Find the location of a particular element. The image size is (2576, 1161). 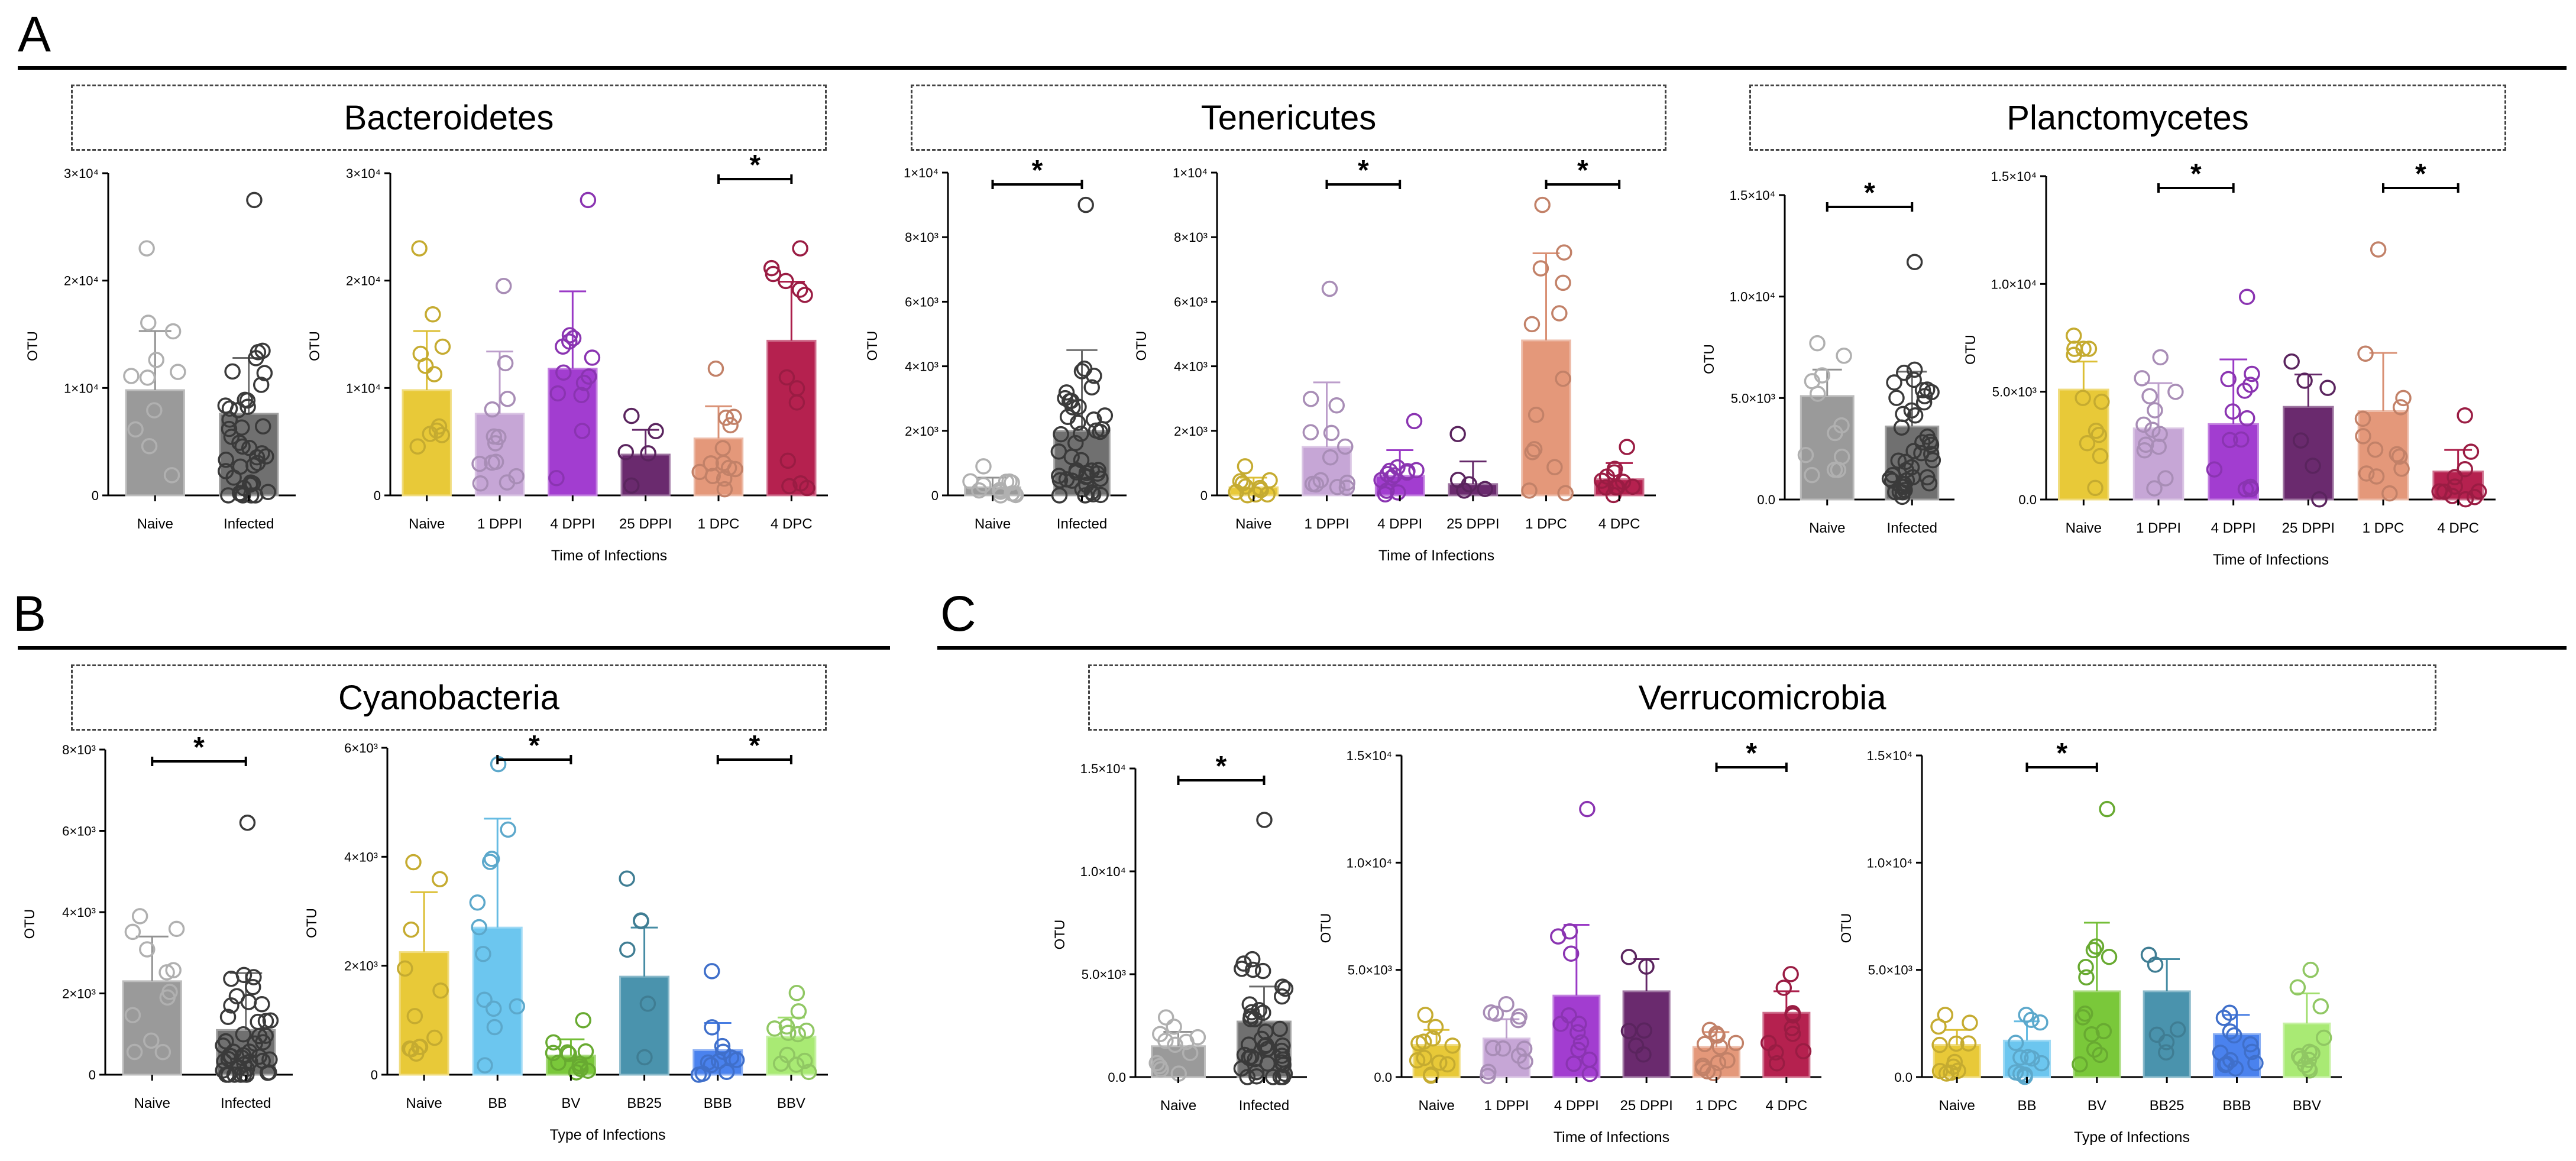

ten_t-xtick-label-1: 1 DPPI is located at coordinates (1327, 524).